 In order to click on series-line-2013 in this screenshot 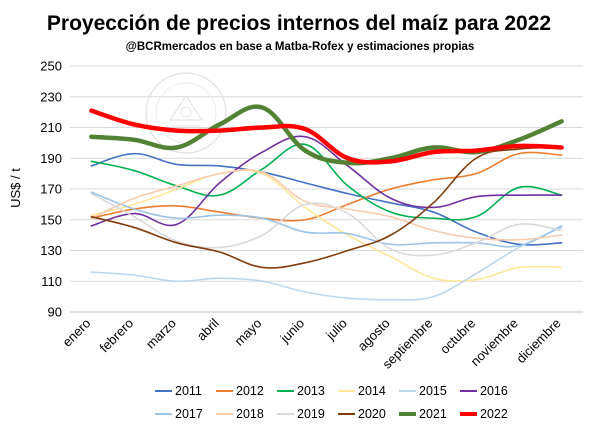, I will do `click(326, 182)`.